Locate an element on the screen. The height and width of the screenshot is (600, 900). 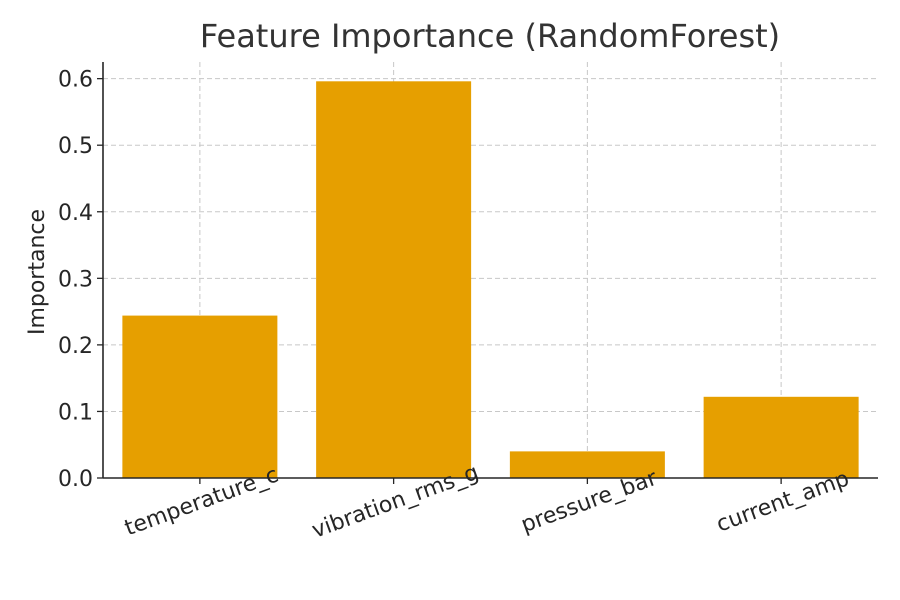
y-tick-label: 0.3 is located at coordinates (75, 279).